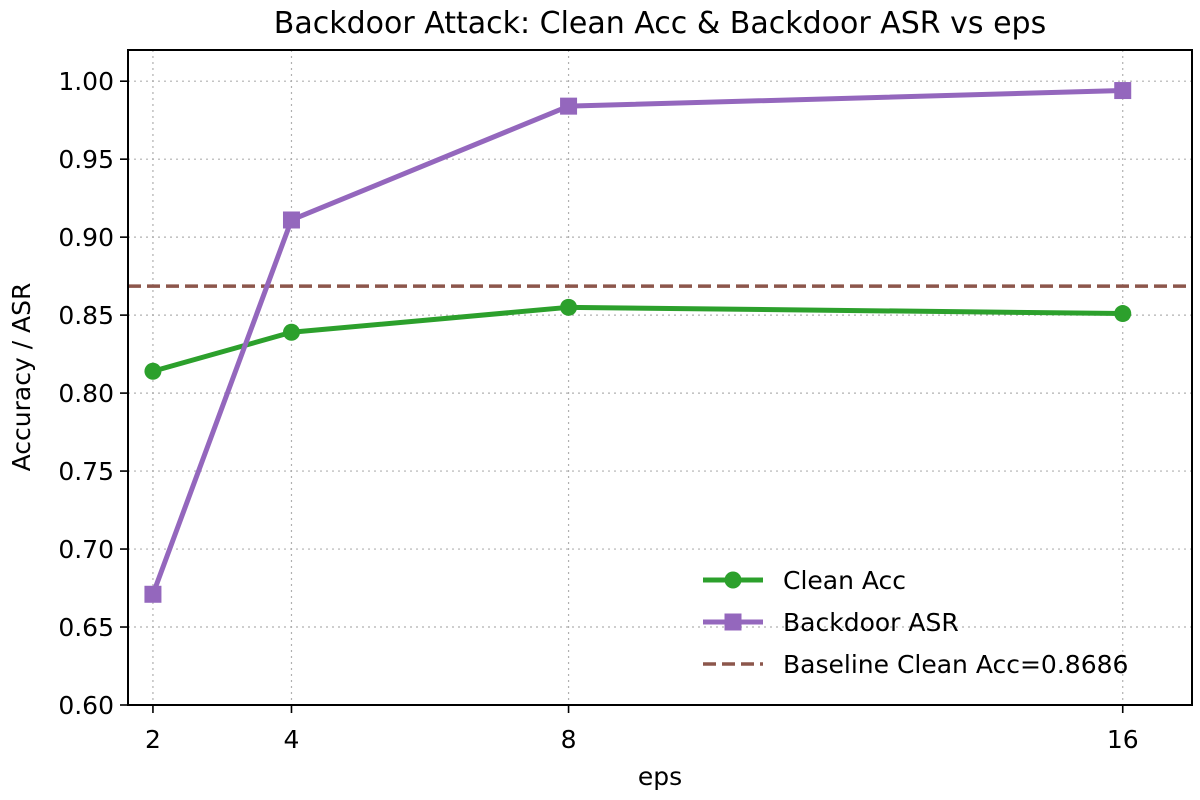  What do you see at coordinates (153, 739) in the screenshot?
I see `x-tick-label: 2` at bounding box center [153, 739].